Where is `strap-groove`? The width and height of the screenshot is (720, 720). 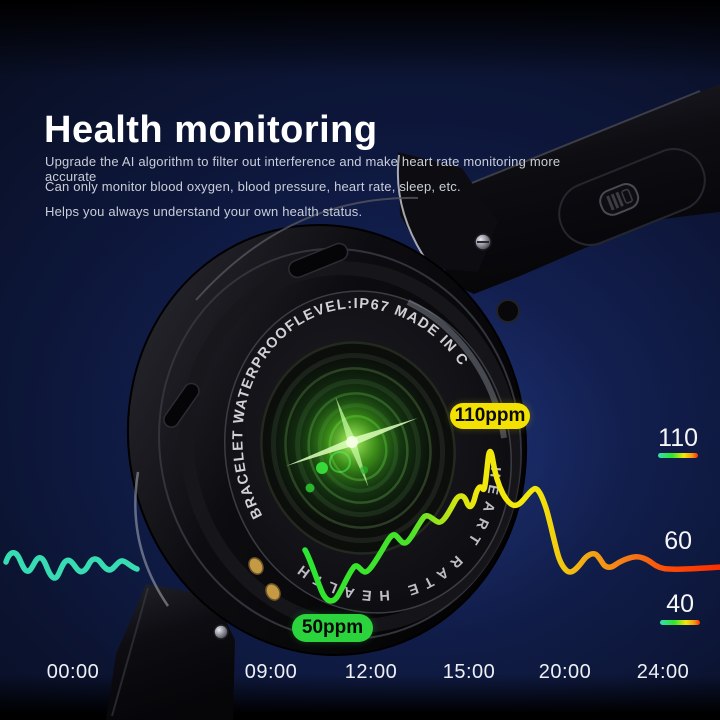 strap-groove is located at coordinates (632, 197).